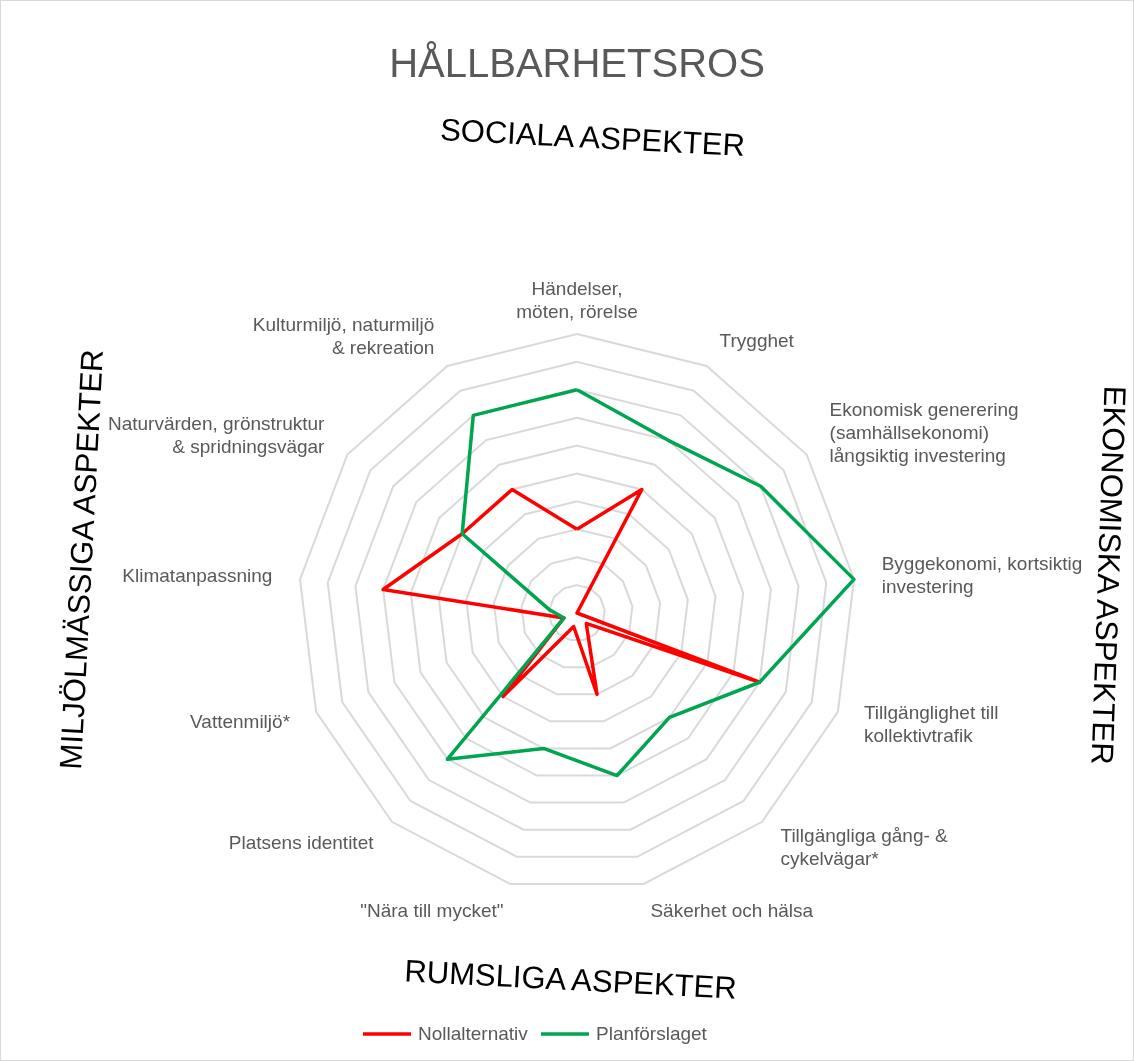 The image size is (1134, 1061). Describe the element at coordinates (577, 300) in the screenshot. I see `spoke-label: Händelser, möten, rörelse` at that location.